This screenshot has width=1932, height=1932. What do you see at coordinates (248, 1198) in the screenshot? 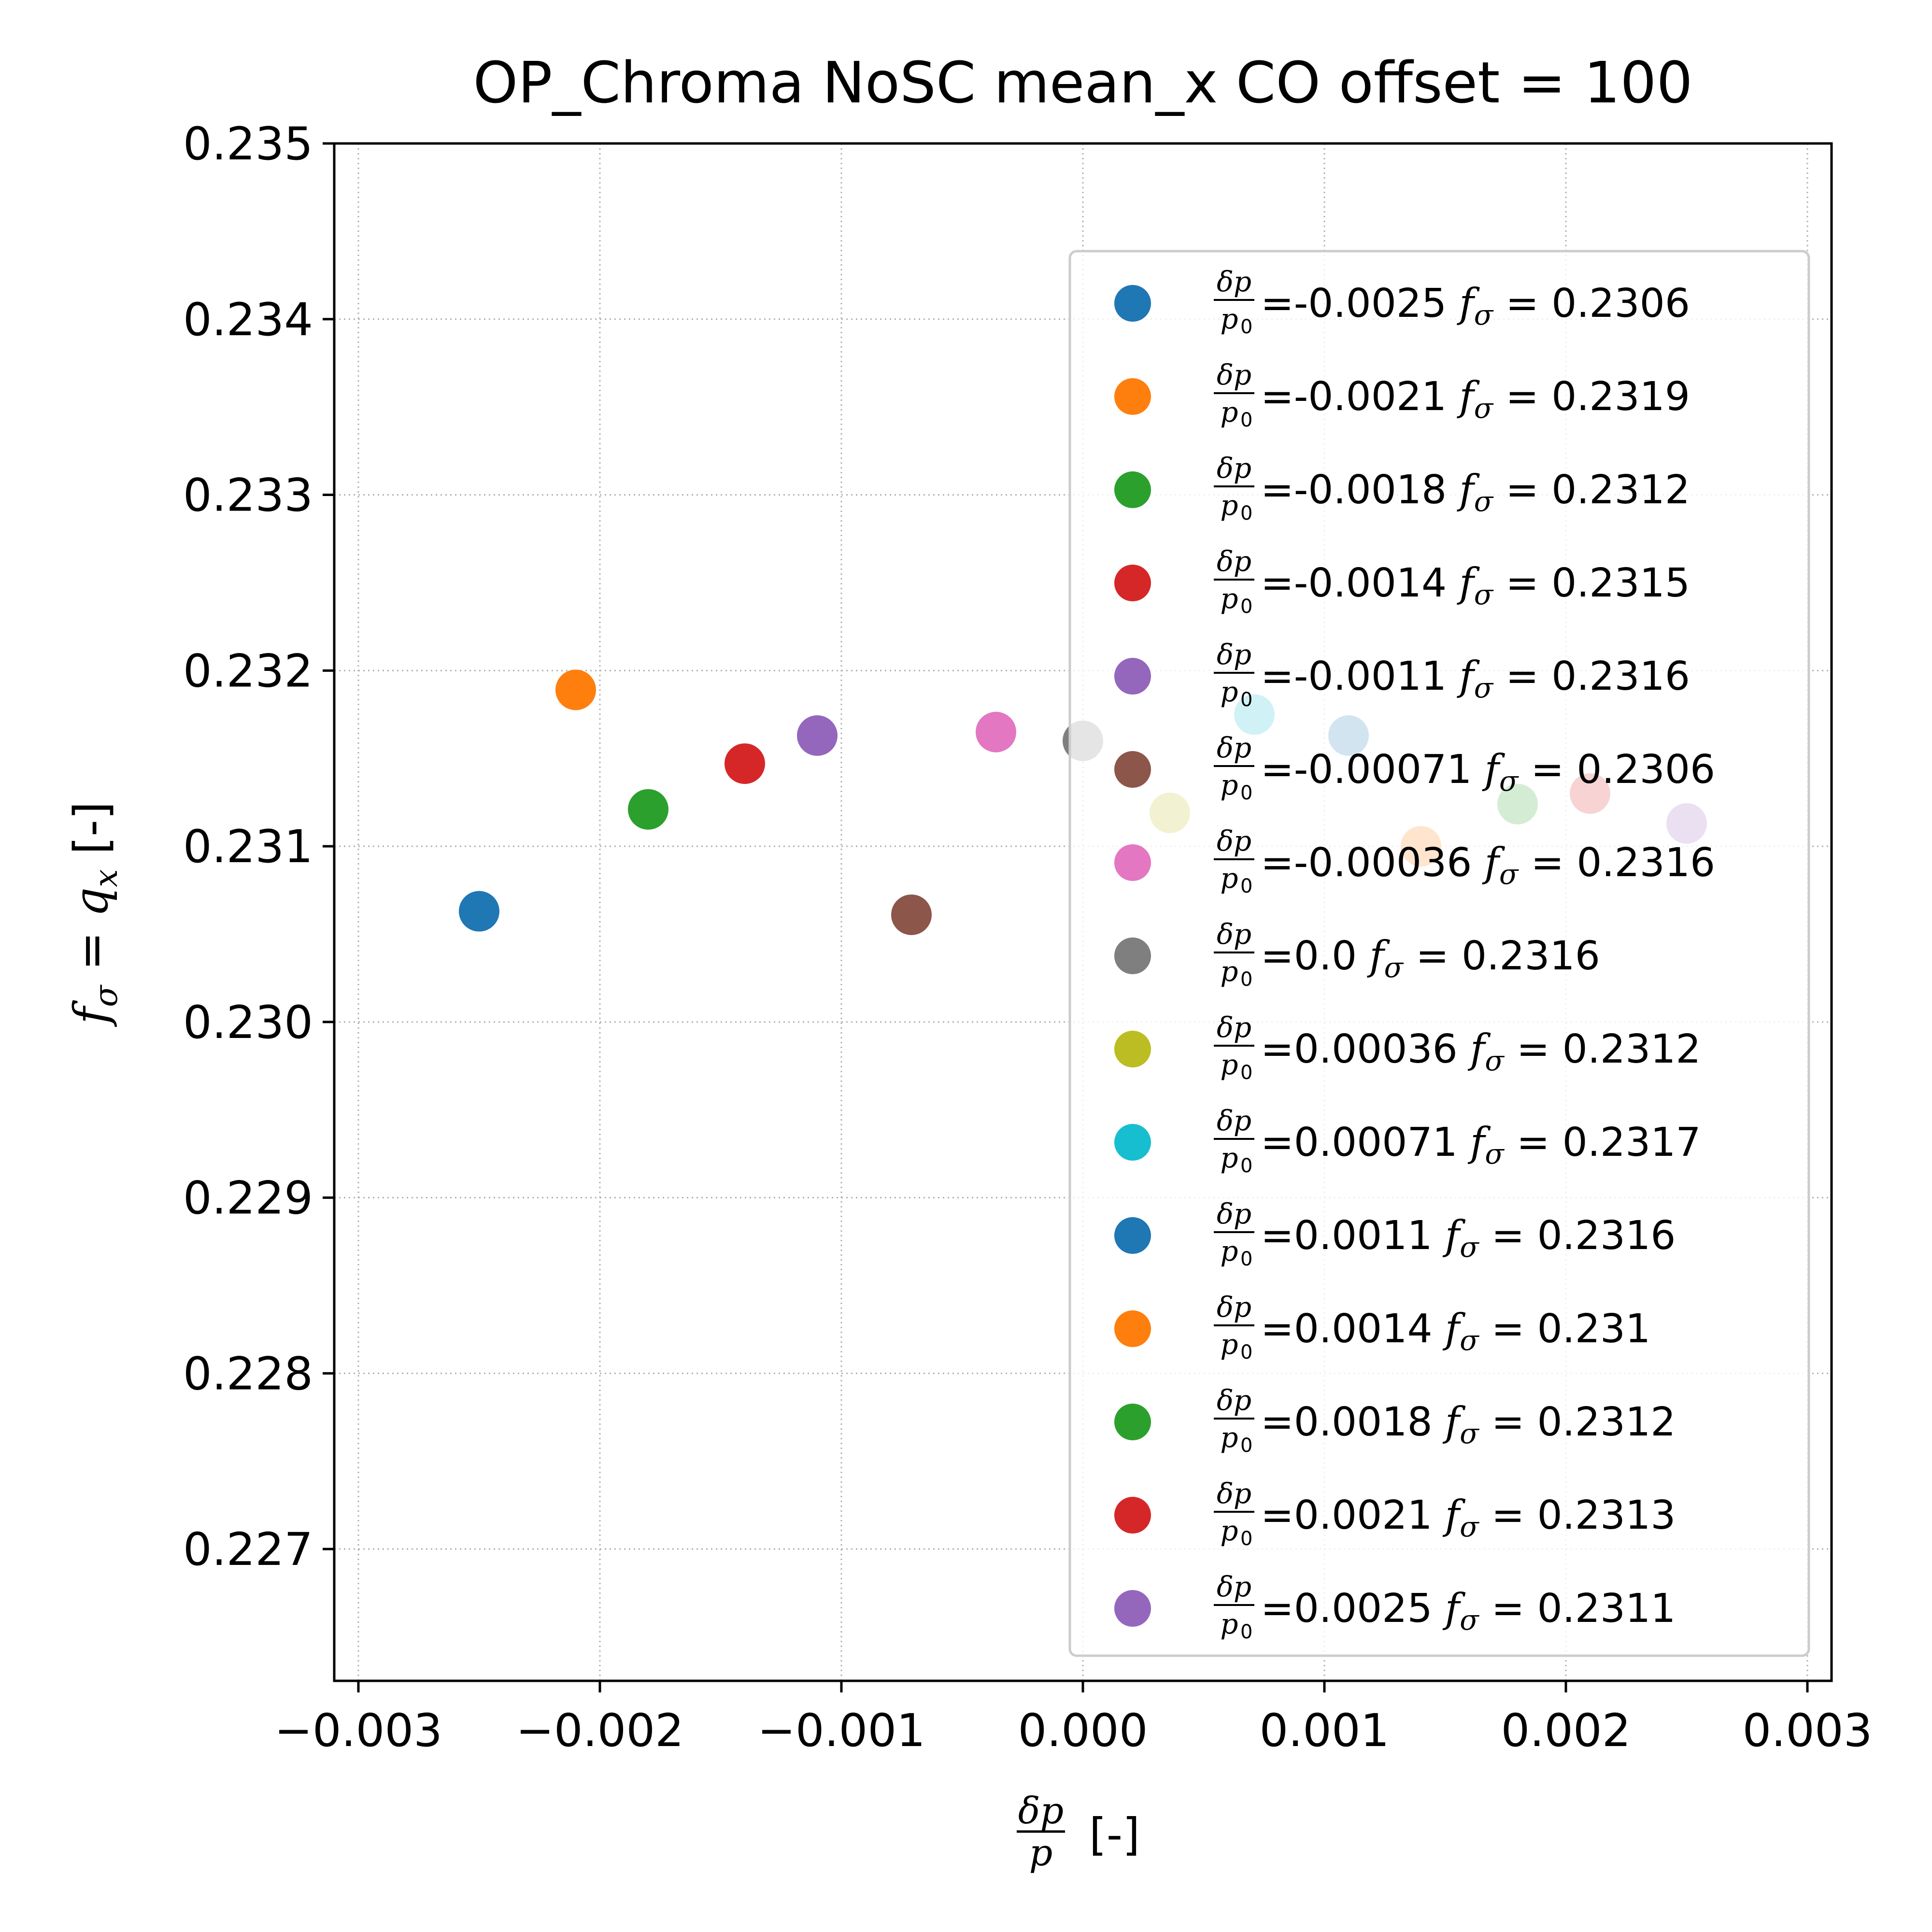
I see `y-tick-label: 0.229` at bounding box center [248, 1198].